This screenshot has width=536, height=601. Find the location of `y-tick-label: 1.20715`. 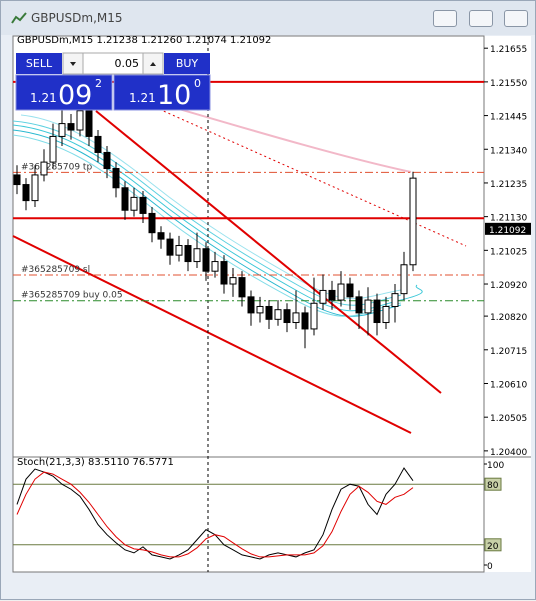

y-tick-label: 1.20715 is located at coordinates (508, 352).